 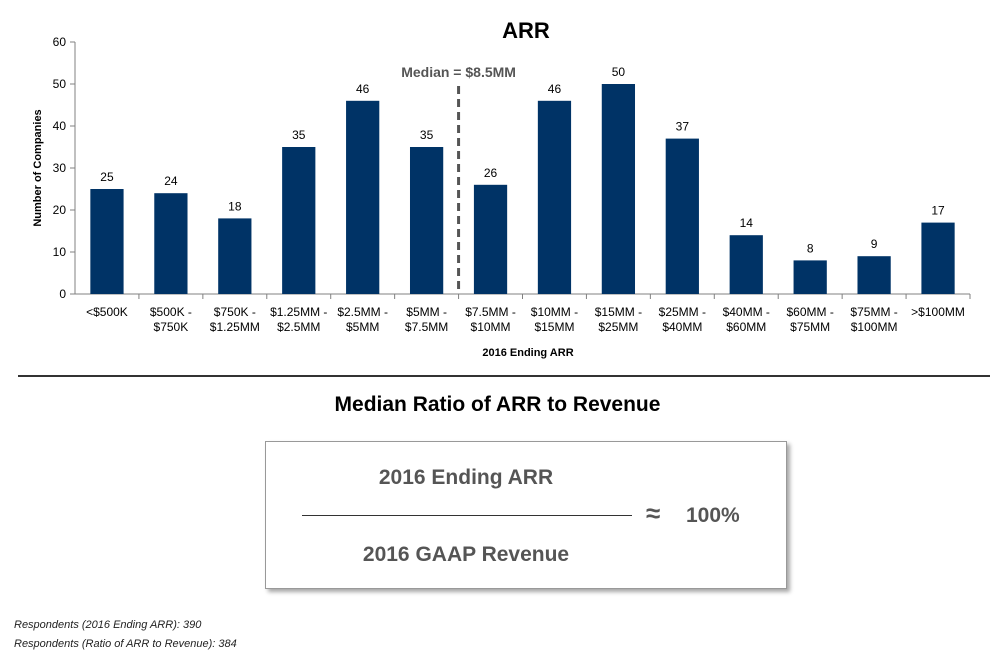 I want to click on category-label: $5MM -$7.5MM, so click(x=426, y=319).